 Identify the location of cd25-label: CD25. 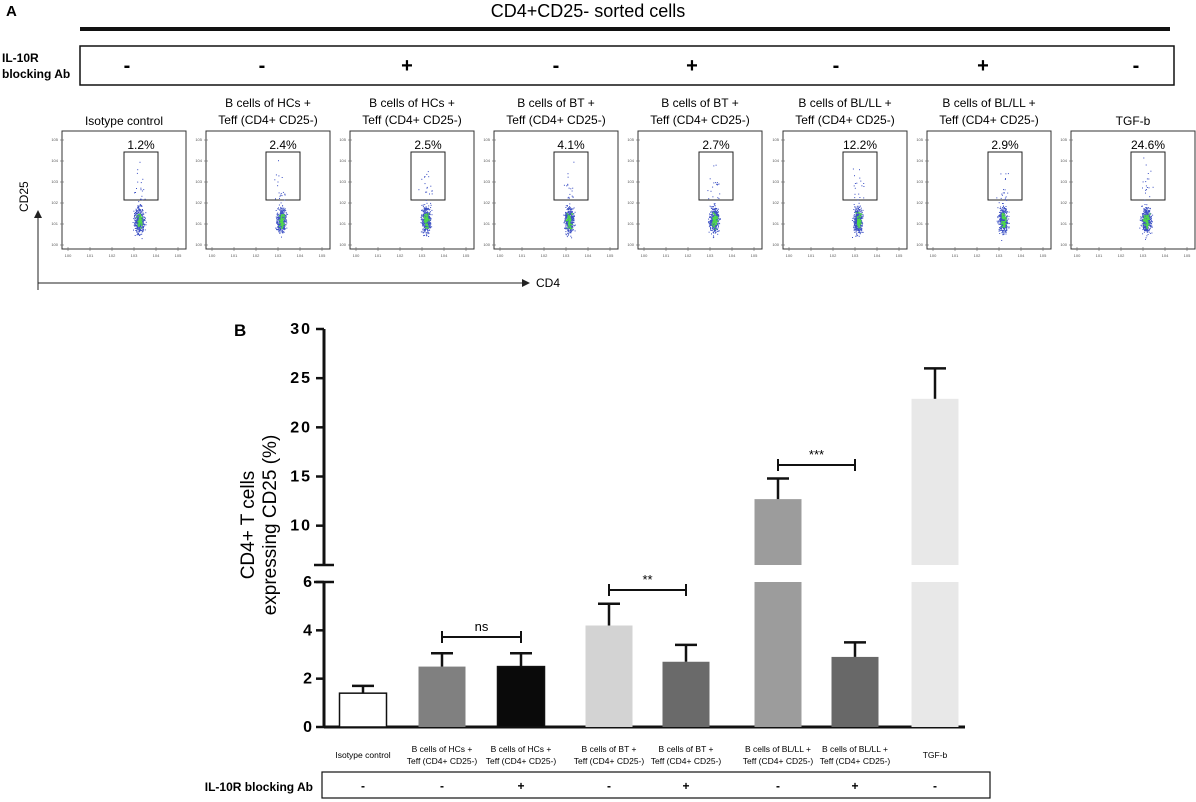
(24, 196).